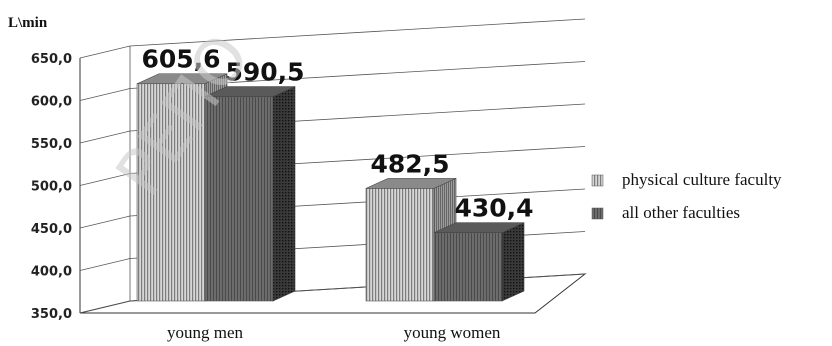 This screenshot has width=832, height=346. What do you see at coordinates (51, 272) in the screenshot?
I see `y-tick-label: 400,0` at bounding box center [51, 272].